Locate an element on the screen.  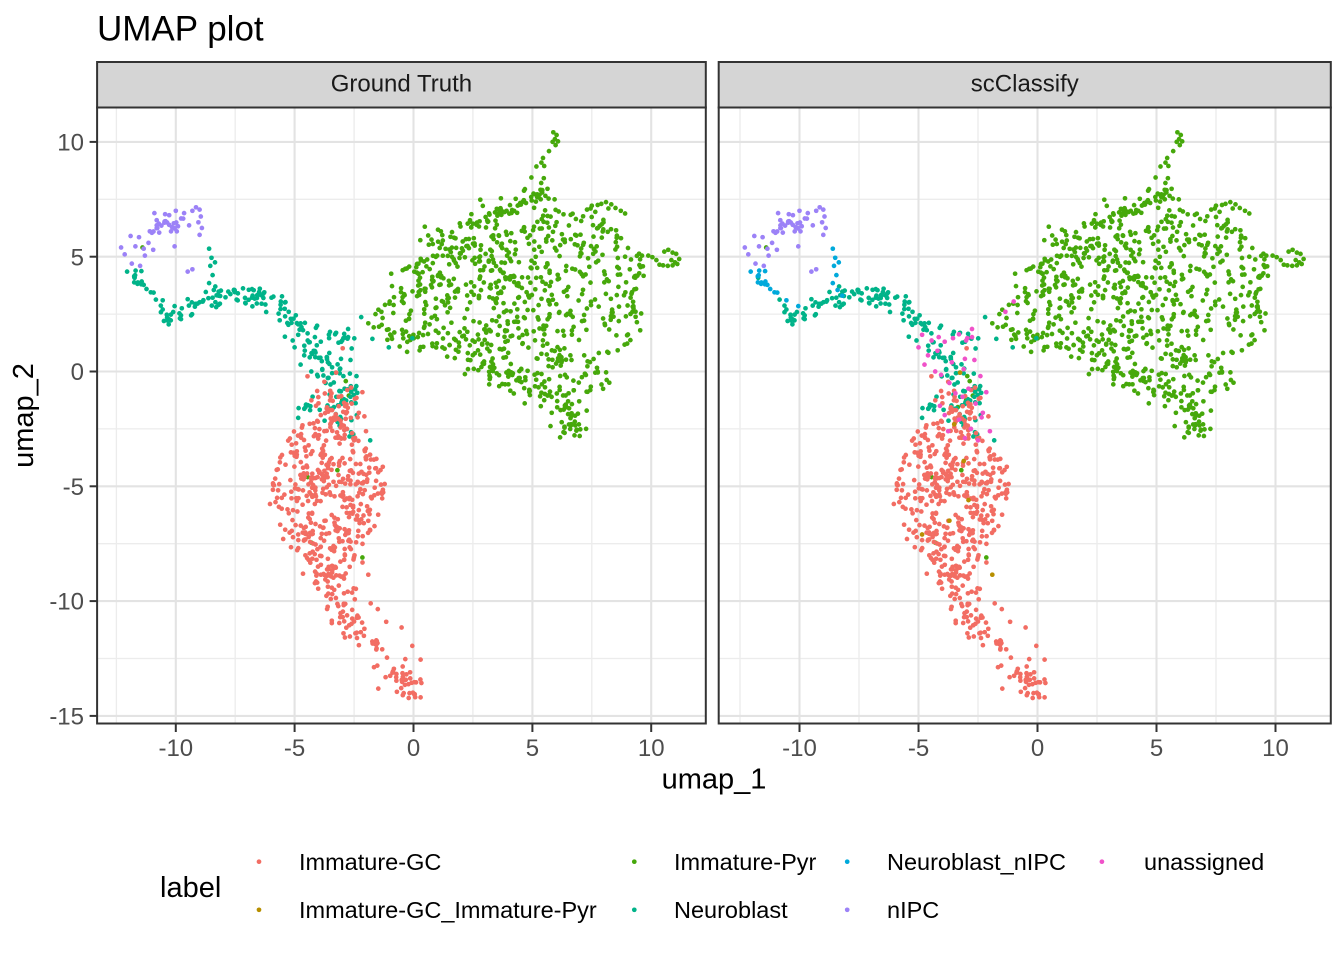
svg-text: Ground Truth is located at coordinates (401, 84).